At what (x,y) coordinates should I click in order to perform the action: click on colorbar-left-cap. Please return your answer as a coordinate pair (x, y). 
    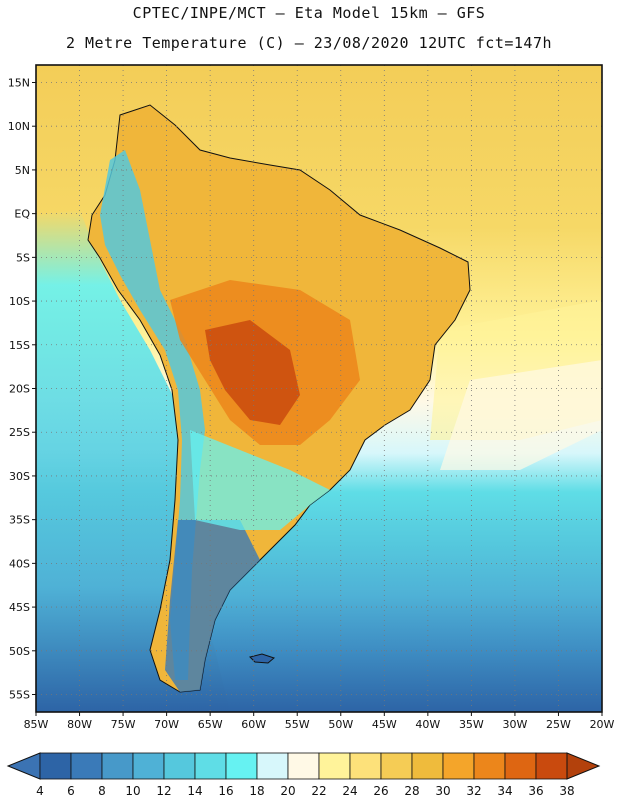
    Looking at the image, I should click on (23, 766).